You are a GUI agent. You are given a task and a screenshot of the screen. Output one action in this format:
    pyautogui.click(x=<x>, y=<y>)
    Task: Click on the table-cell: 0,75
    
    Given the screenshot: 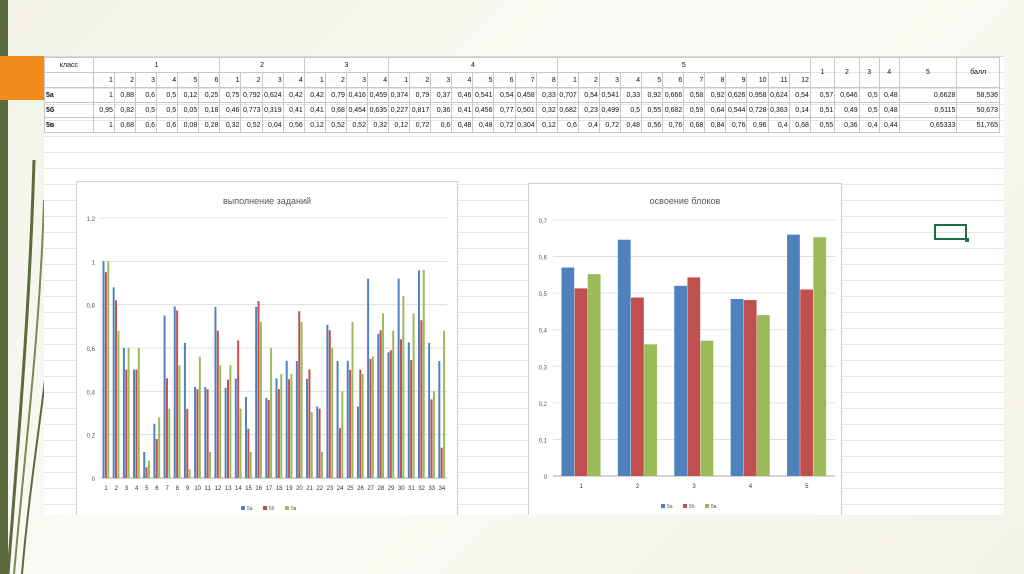 What is the action you would take?
    pyautogui.click(x=230, y=95)
    